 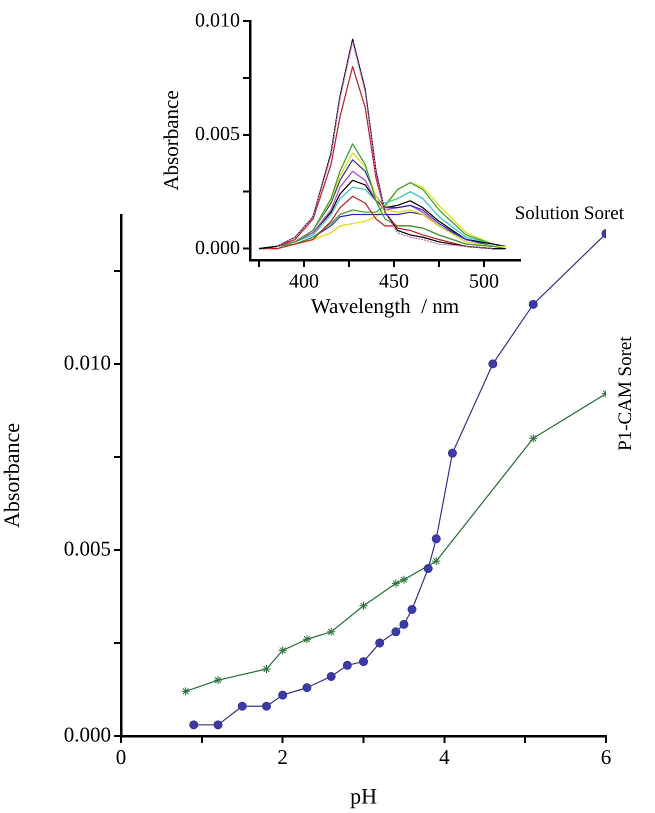 I want to click on x-tick-label: 450, so click(x=394, y=281).